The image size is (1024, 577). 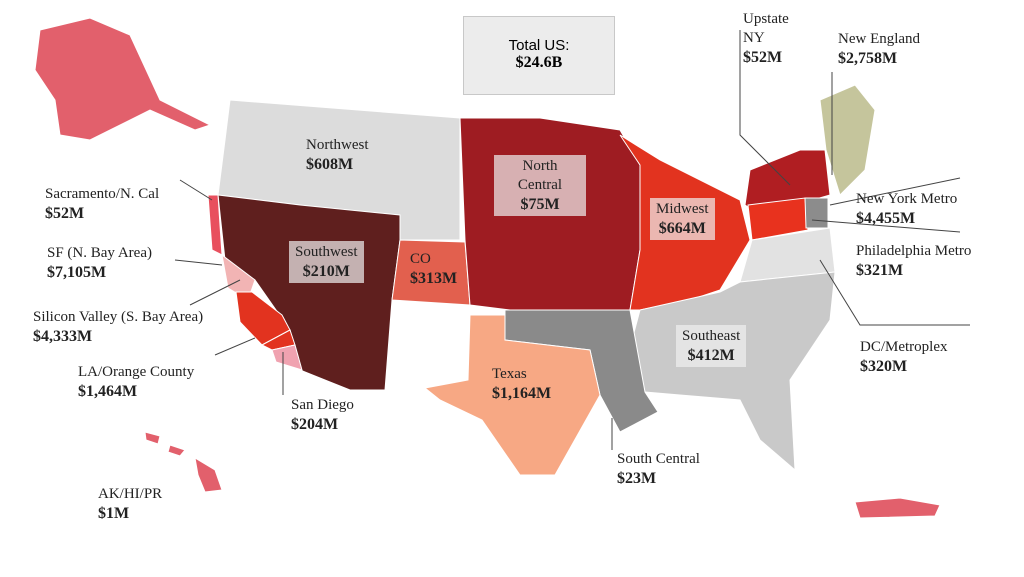 What do you see at coordinates (337, 155) in the screenshot?
I see `region-label: Northwest $608M` at bounding box center [337, 155].